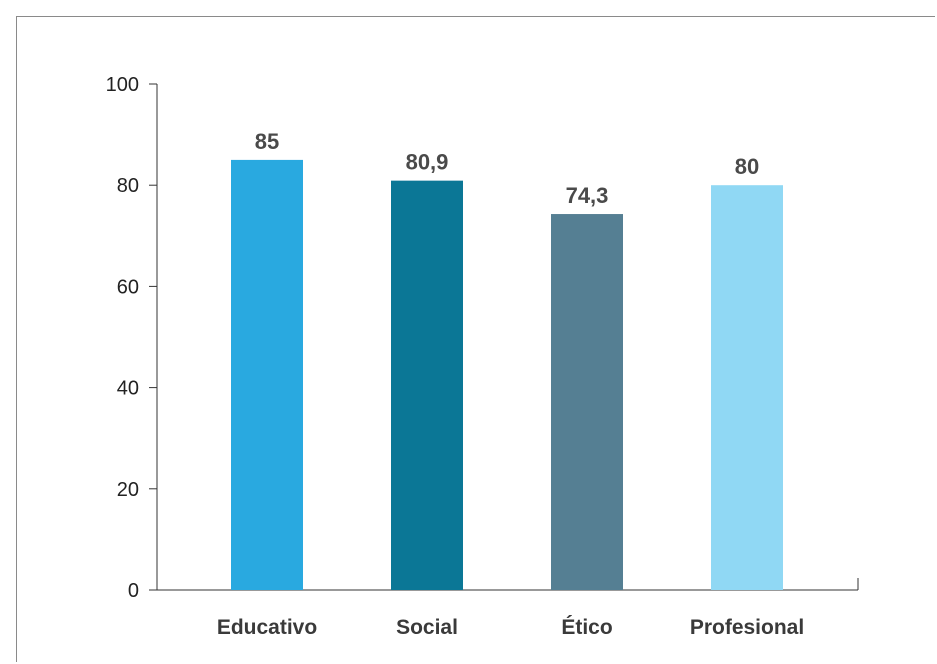  What do you see at coordinates (128, 287) in the screenshot?
I see `y-tick-label: 60` at bounding box center [128, 287].